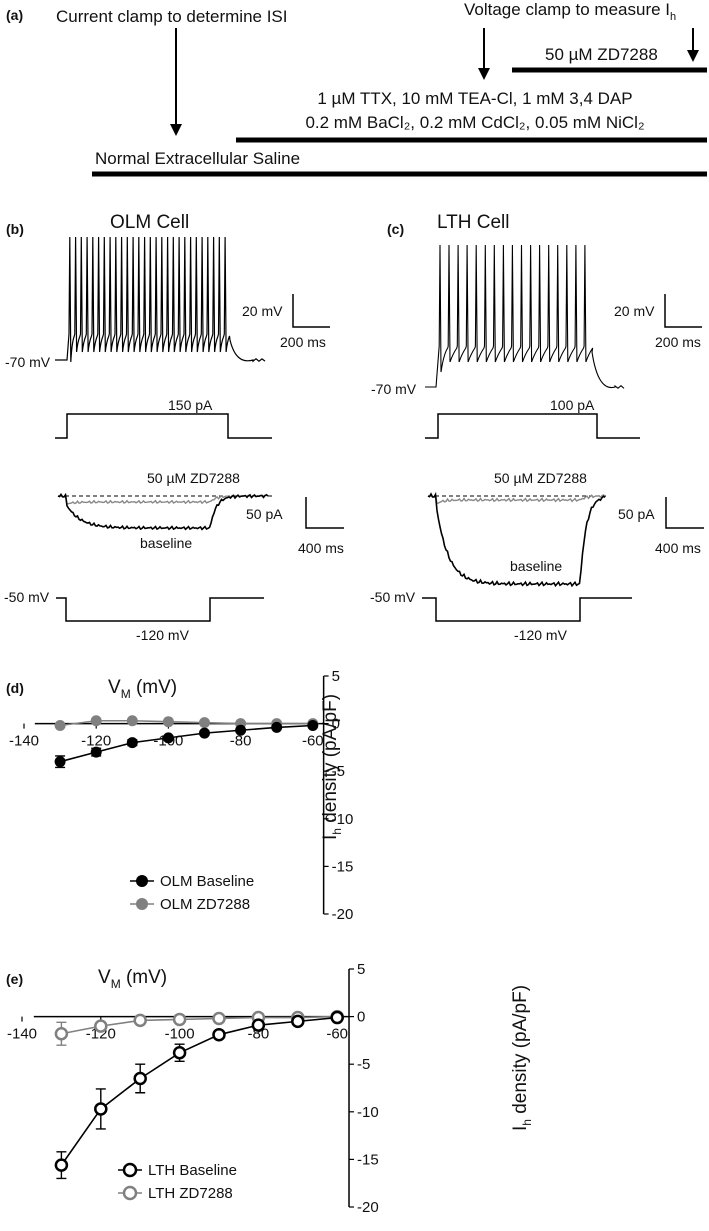 The height and width of the screenshot is (1231, 709). What do you see at coordinates (176, 82) in the screenshot?
I see `arrow-current-clamp` at bounding box center [176, 82].